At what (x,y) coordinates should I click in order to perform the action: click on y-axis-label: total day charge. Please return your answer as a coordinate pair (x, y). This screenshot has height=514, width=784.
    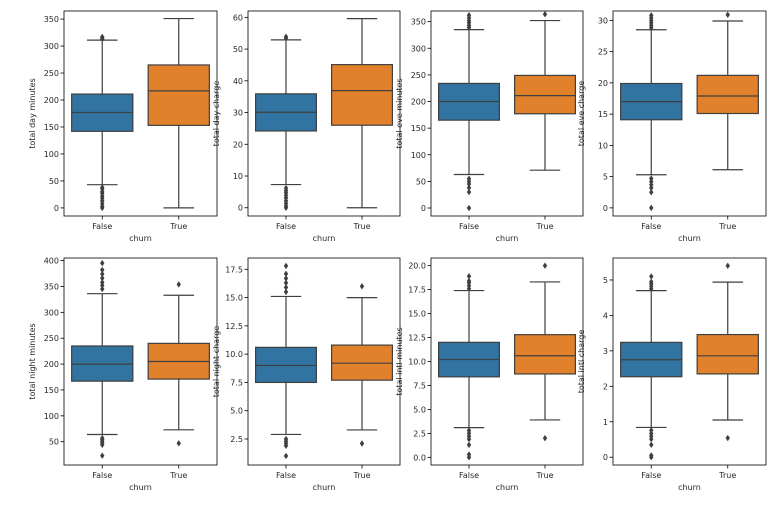
    Looking at the image, I should click on (216, 114).